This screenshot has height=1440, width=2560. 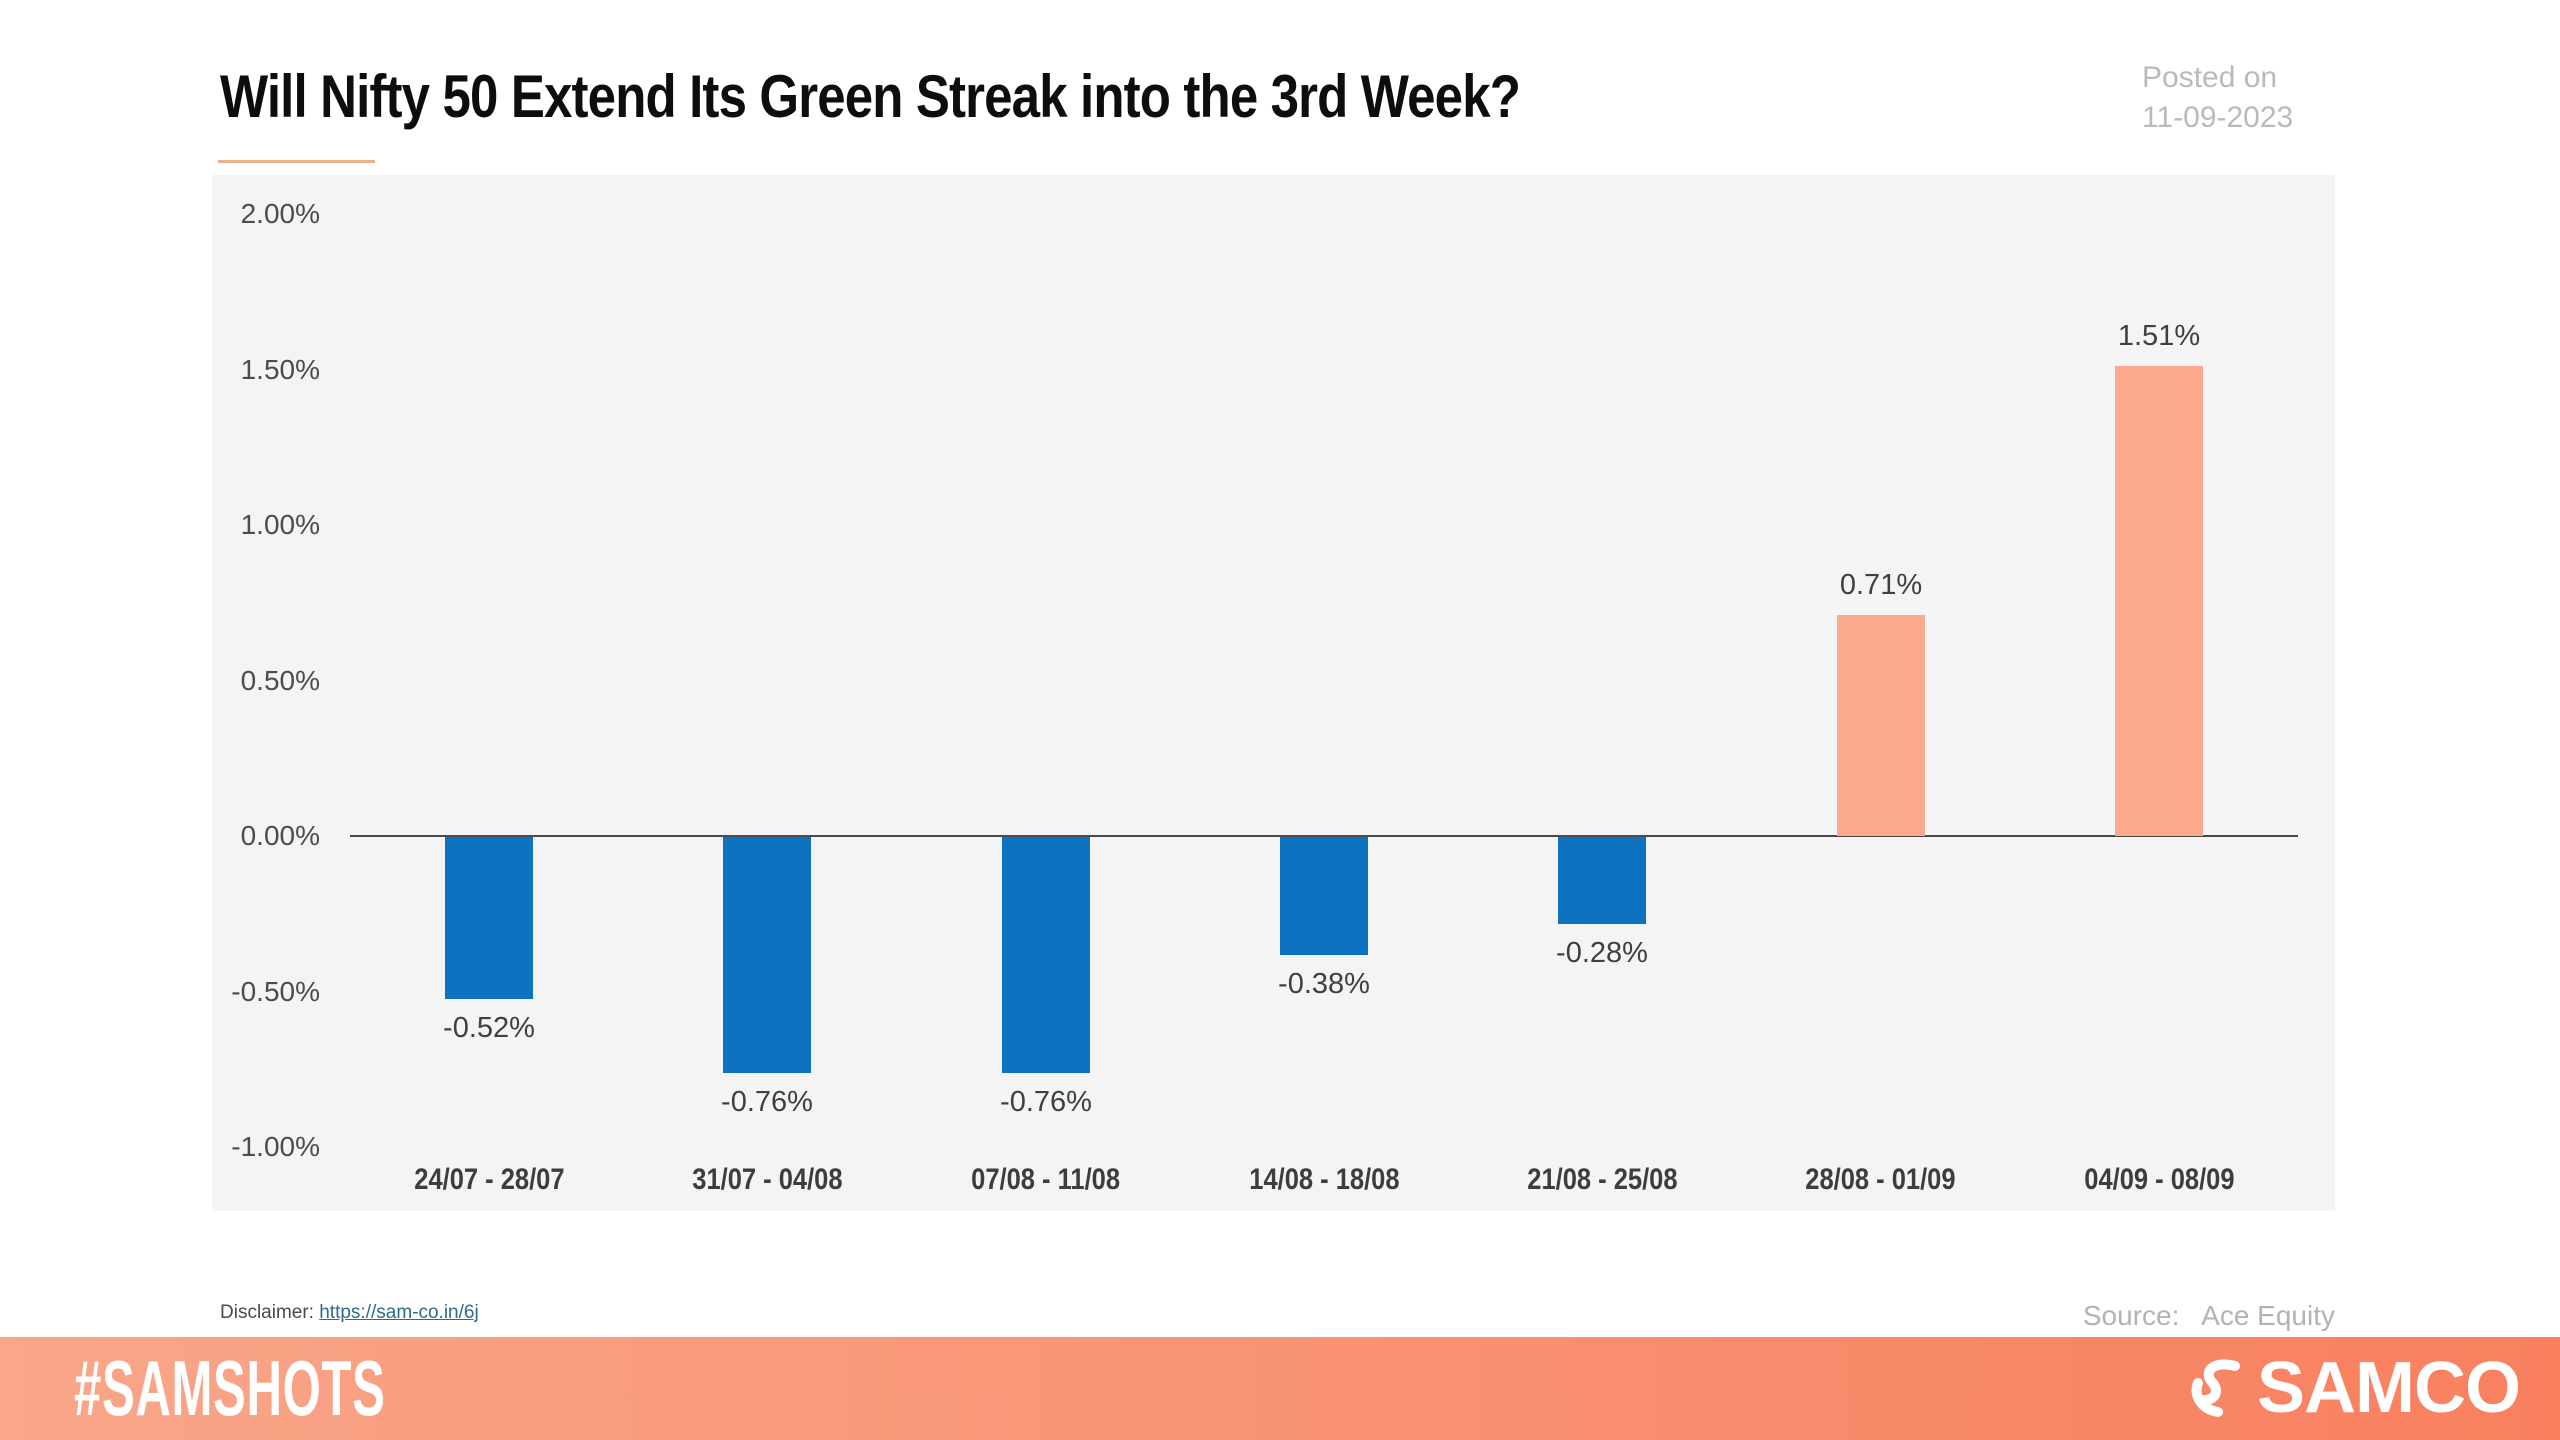 I want to click on y-axis-tick-label: 2.00%, so click(x=280, y=213).